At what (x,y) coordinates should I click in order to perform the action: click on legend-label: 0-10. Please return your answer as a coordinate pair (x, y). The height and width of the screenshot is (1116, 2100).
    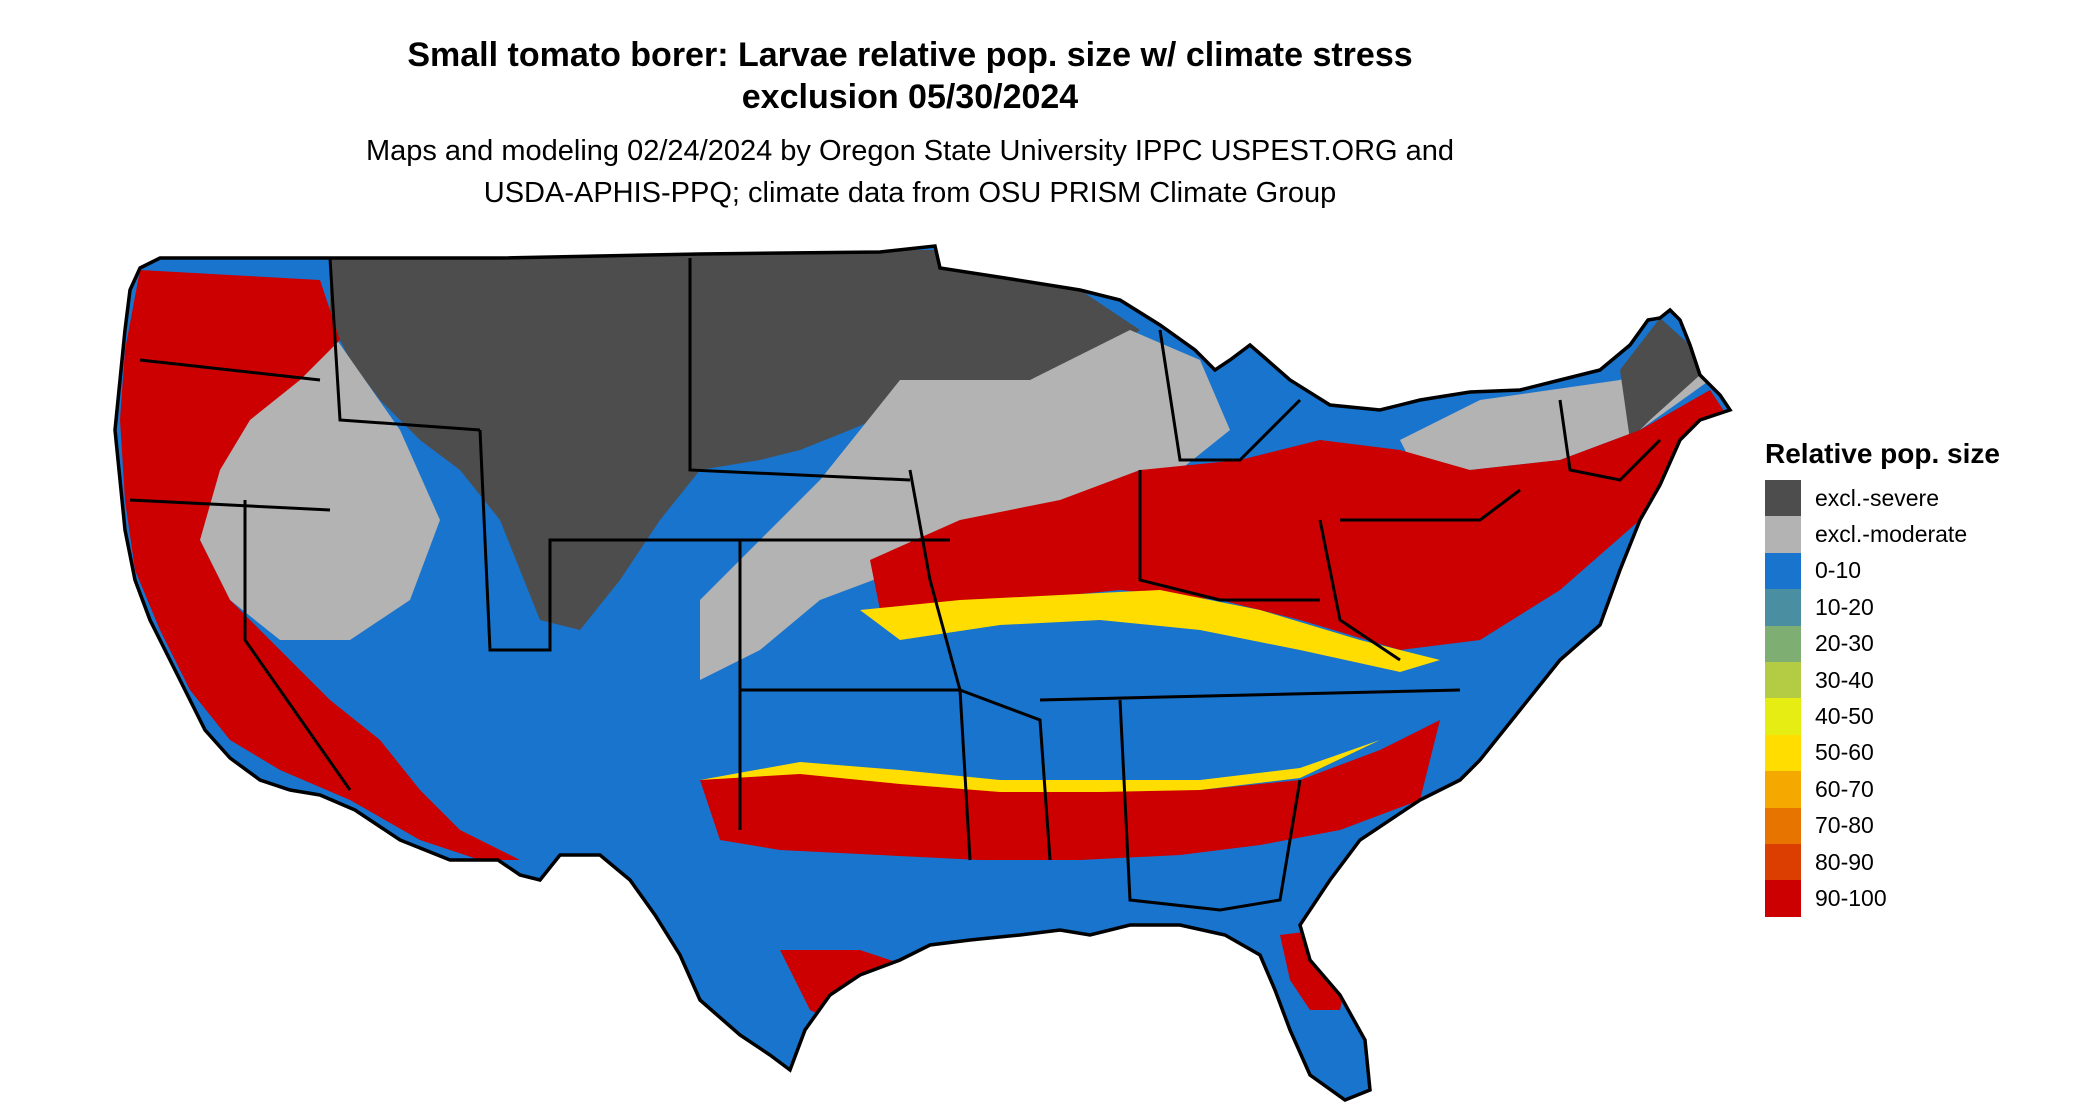
    Looking at the image, I should click on (1838, 570).